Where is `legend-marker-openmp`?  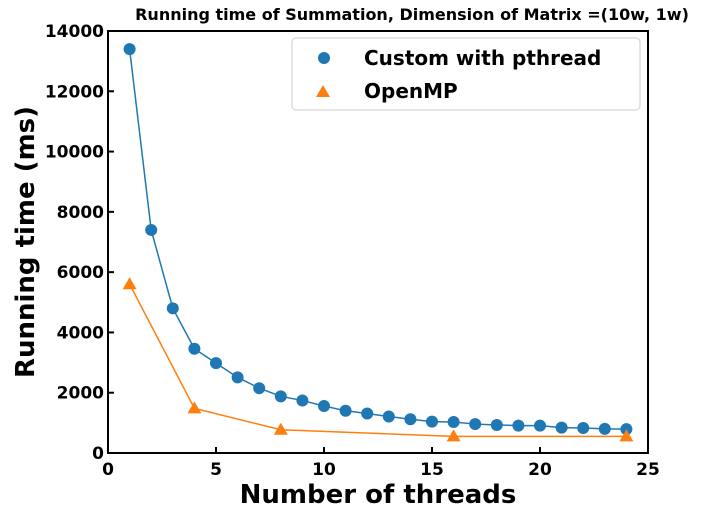 legend-marker-openmp is located at coordinates (323, 91).